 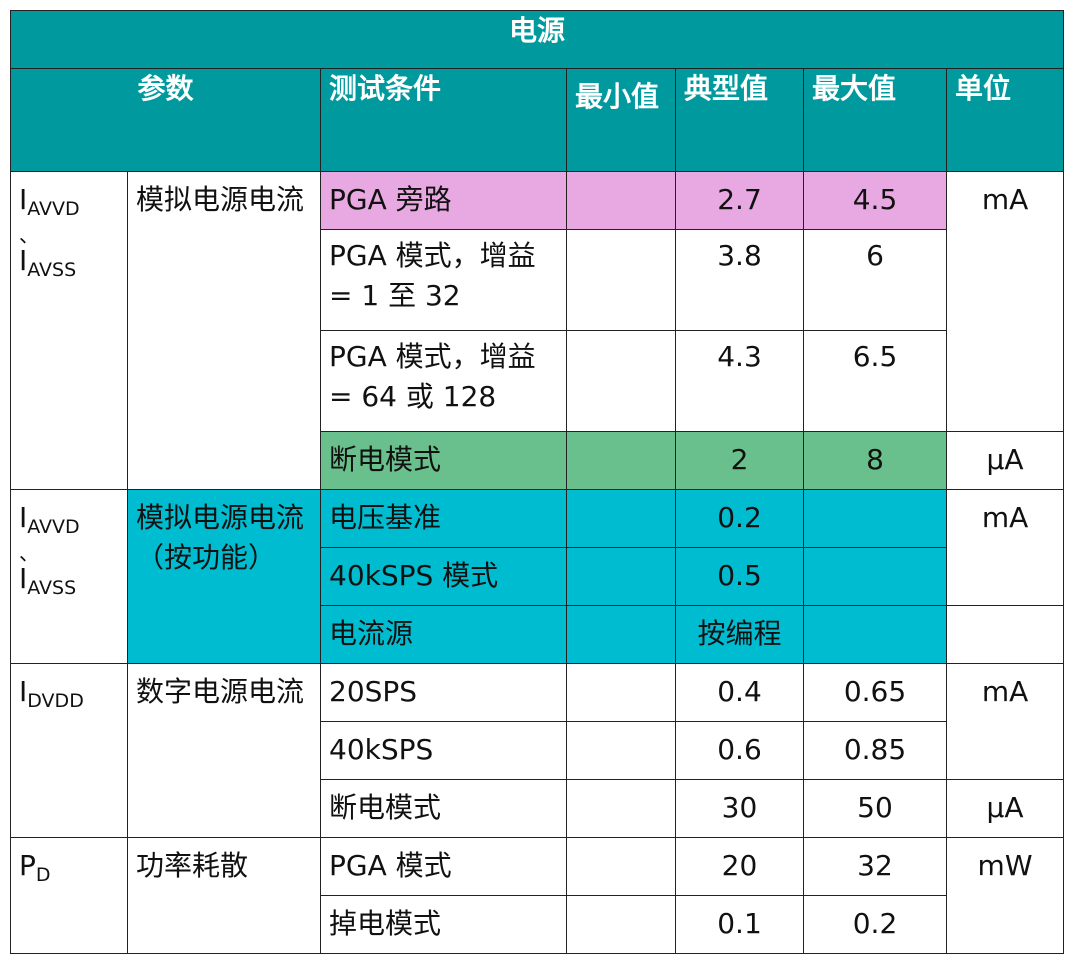 What do you see at coordinates (739, 750) in the screenshot?
I see `typ-cell: 0.6` at bounding box center [739, 750].